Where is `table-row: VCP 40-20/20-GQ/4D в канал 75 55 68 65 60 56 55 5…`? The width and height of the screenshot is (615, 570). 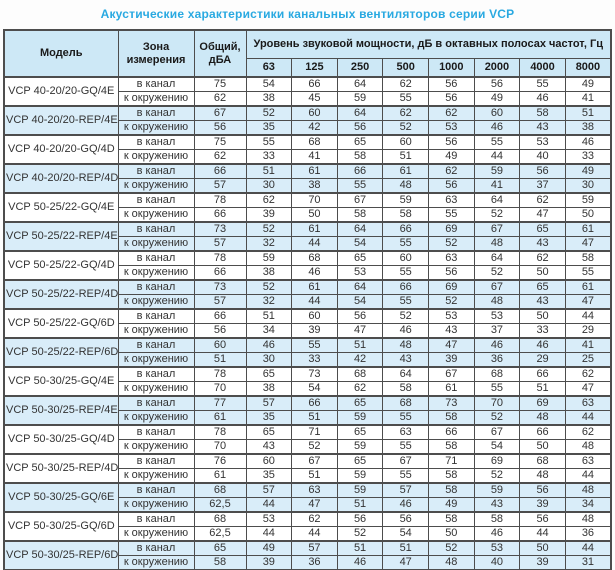
table-row: VCP 40-20/20-GQ/4D в канал 75 55 68 65 60 56 55 5… is located at coordinates (307, 149).